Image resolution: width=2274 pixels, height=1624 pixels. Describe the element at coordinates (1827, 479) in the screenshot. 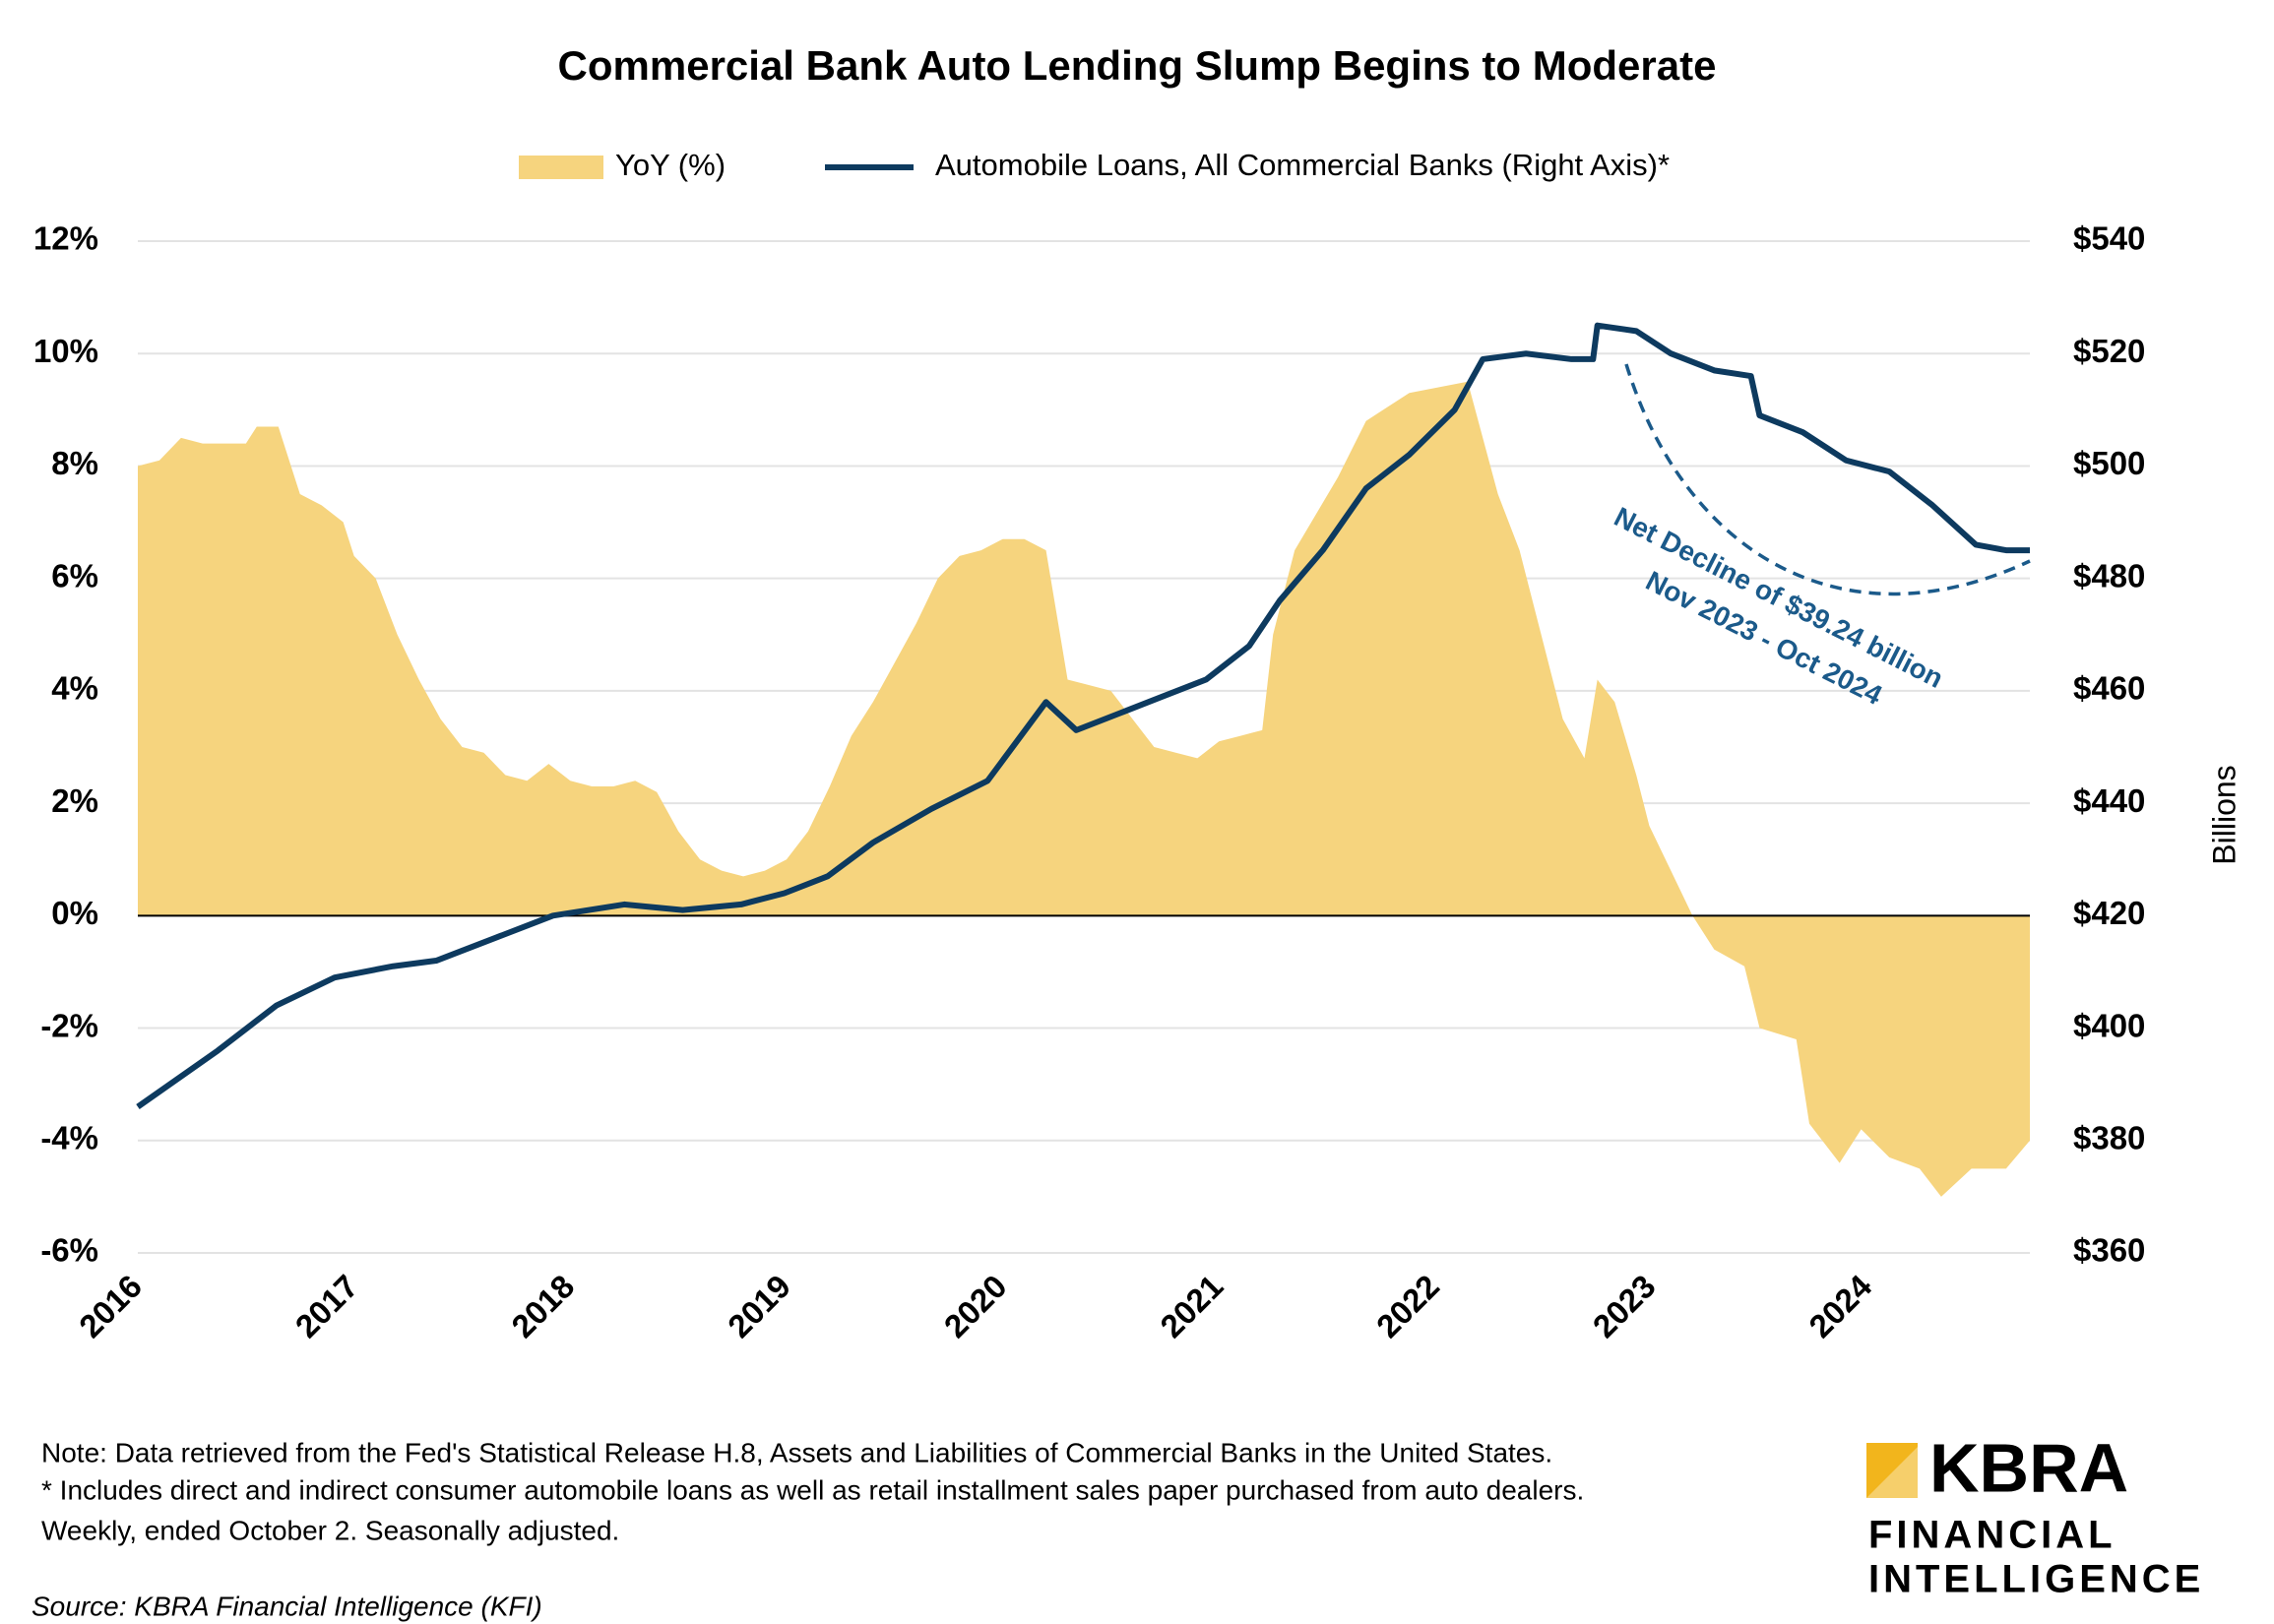

I see `annotation-arc` at that location.